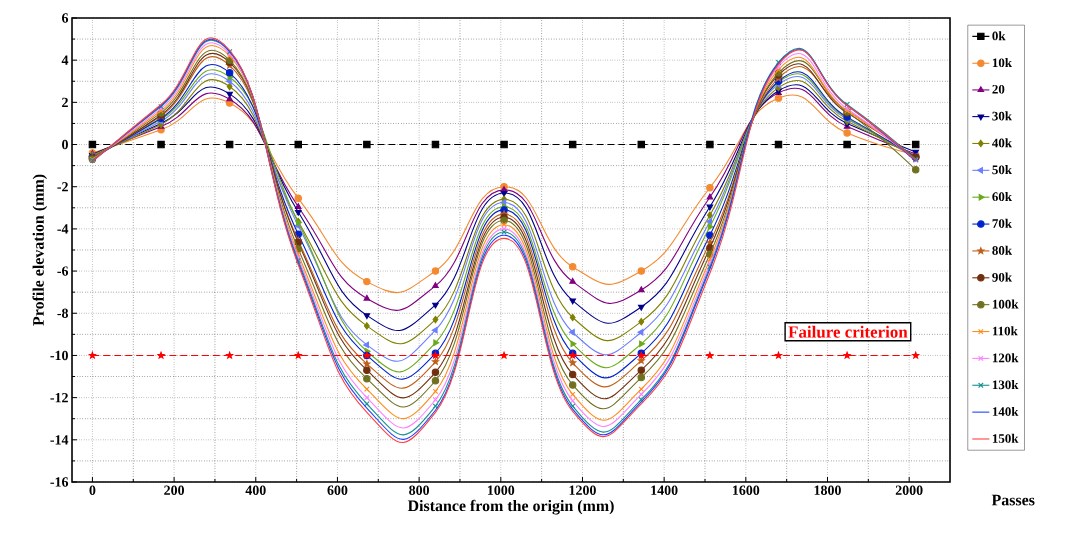  I want to click on y-tick-label: 6, so click(65, 18).